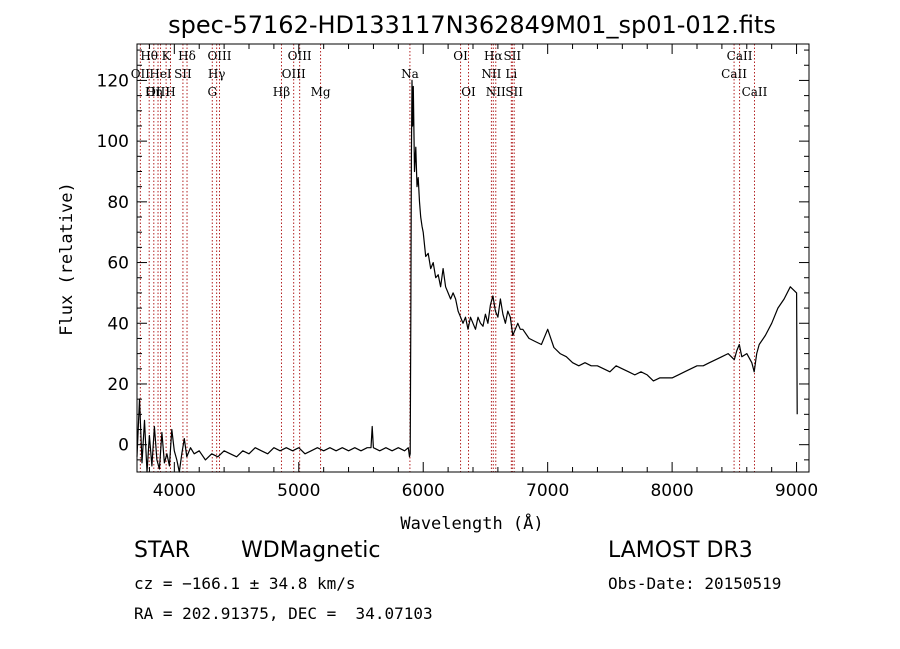  I want to click on spectral-line-label-5: Hη, so click(154, 92).